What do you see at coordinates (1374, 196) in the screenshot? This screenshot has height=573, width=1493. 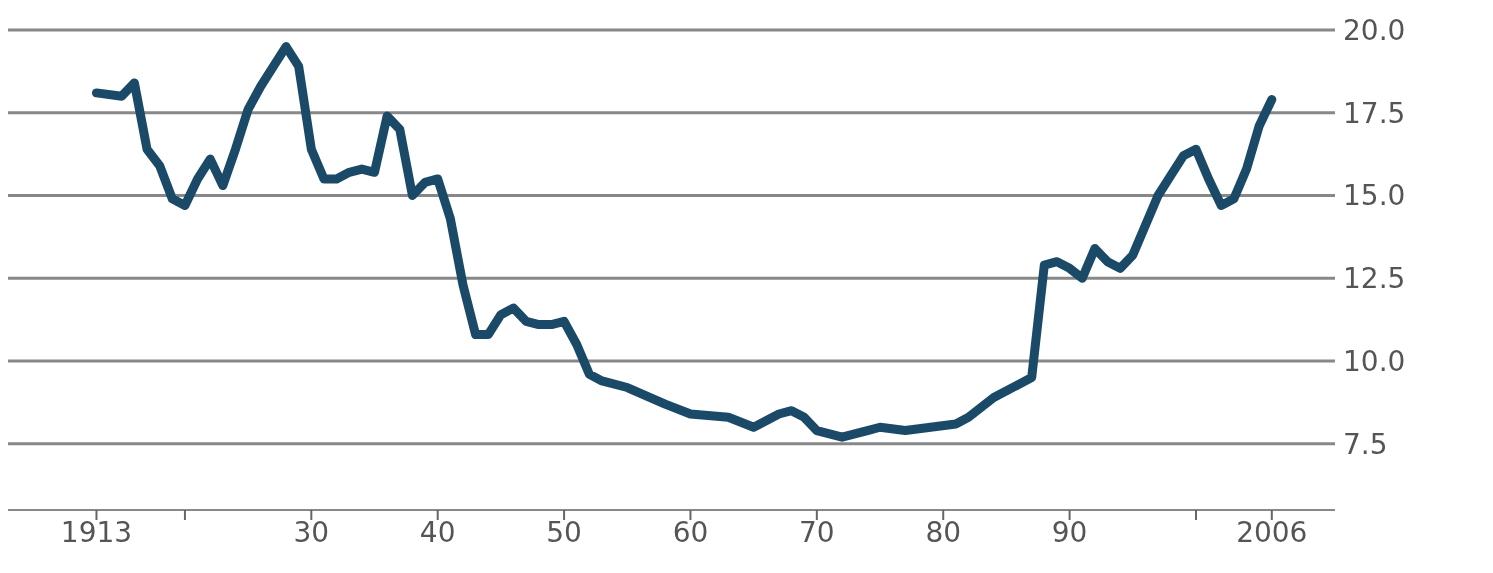 I see `y-tick-label: 15.0` at bounding box center [1374, 196].